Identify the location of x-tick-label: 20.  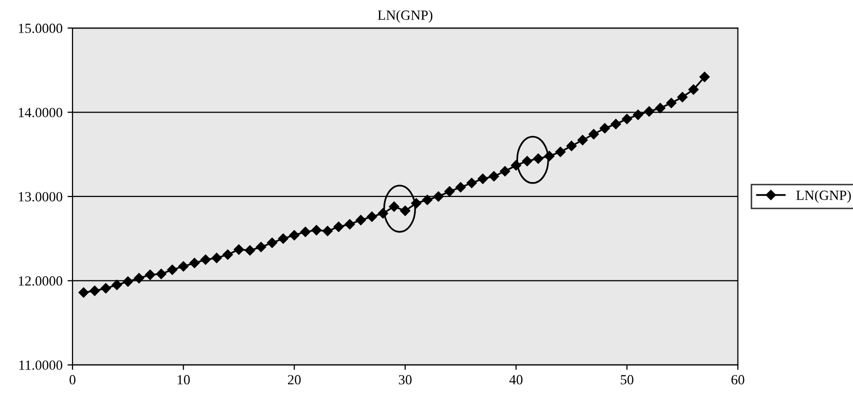
(294, 379).